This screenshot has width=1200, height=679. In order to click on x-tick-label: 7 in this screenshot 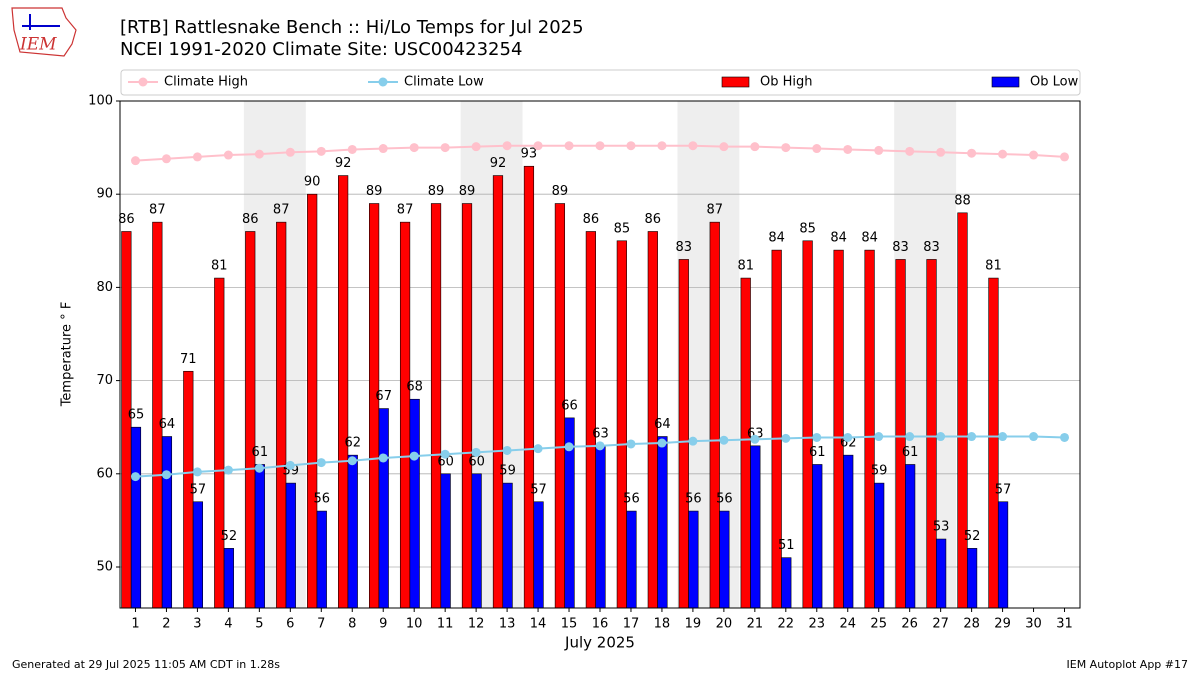, I will do `click(321, 624)`.